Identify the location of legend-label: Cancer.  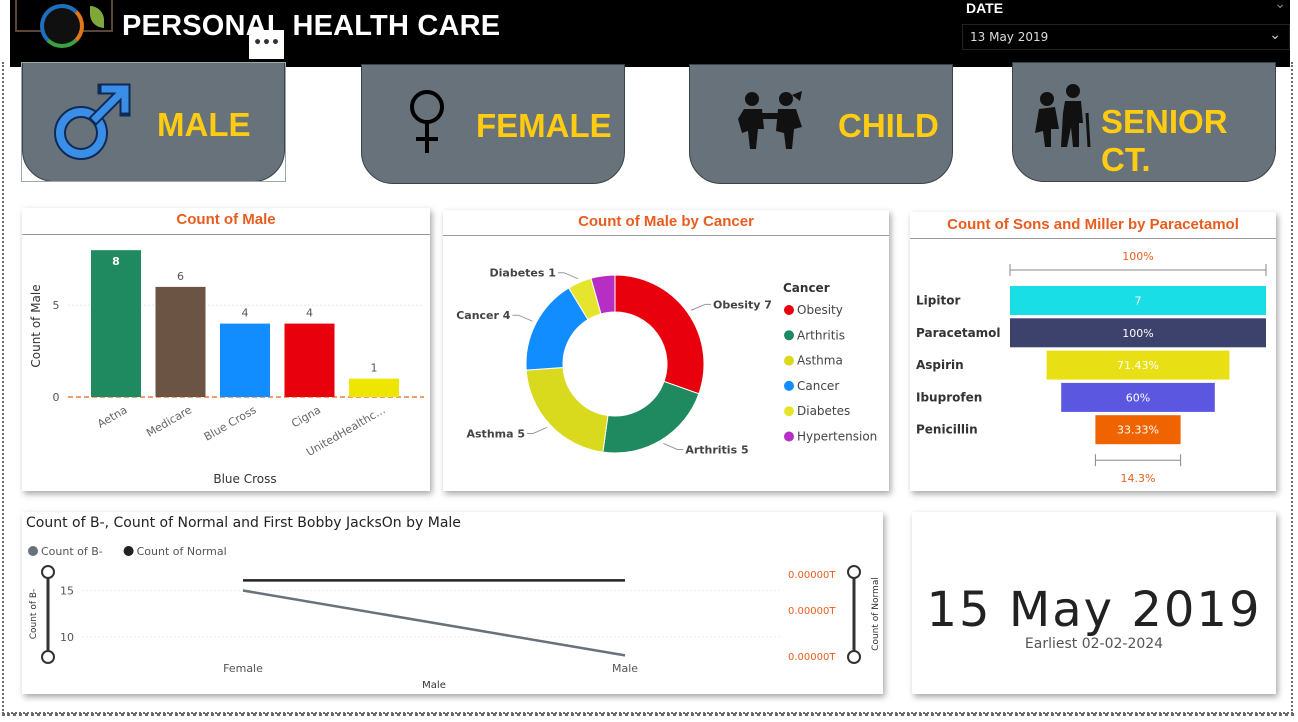
(818, 386).